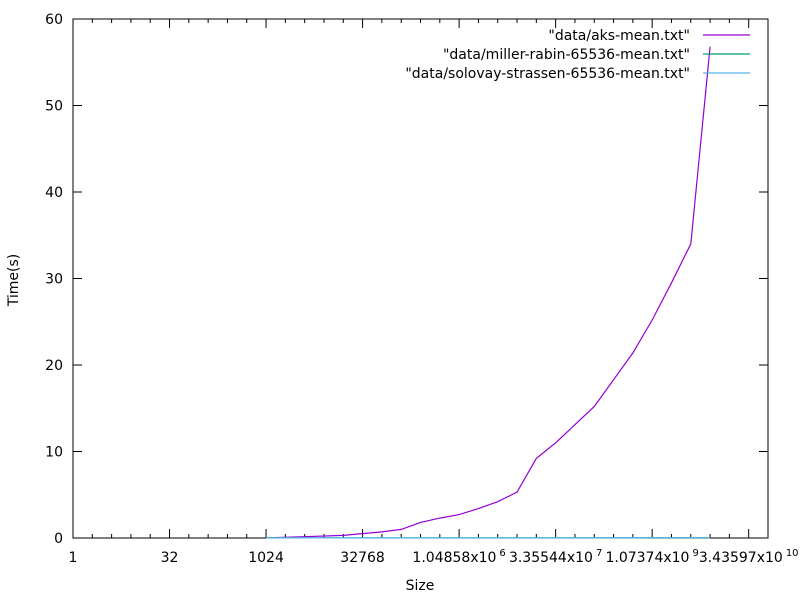  What do you see at coordinates (362, 558) in the screenshot?
I see `x-tick-label: 32768` at bounding box center [362, 558].